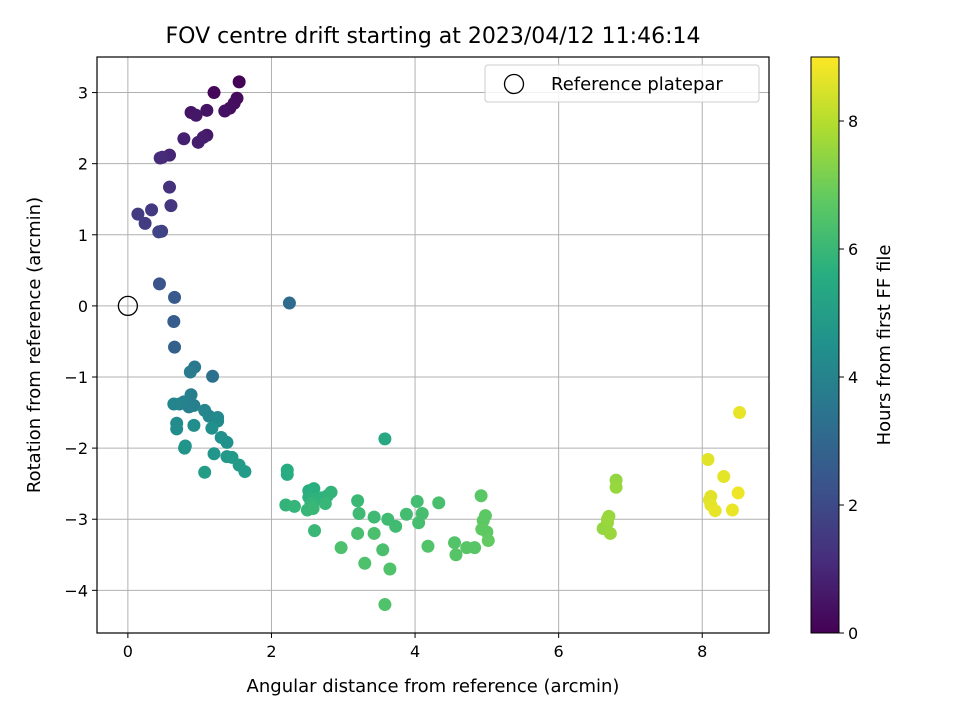 This screenshot has width=960, height=720. What do you see at coordinates (83, 306) in the screenshot?
I see `y-tick-label: 0` at bounding box center [83, 306].